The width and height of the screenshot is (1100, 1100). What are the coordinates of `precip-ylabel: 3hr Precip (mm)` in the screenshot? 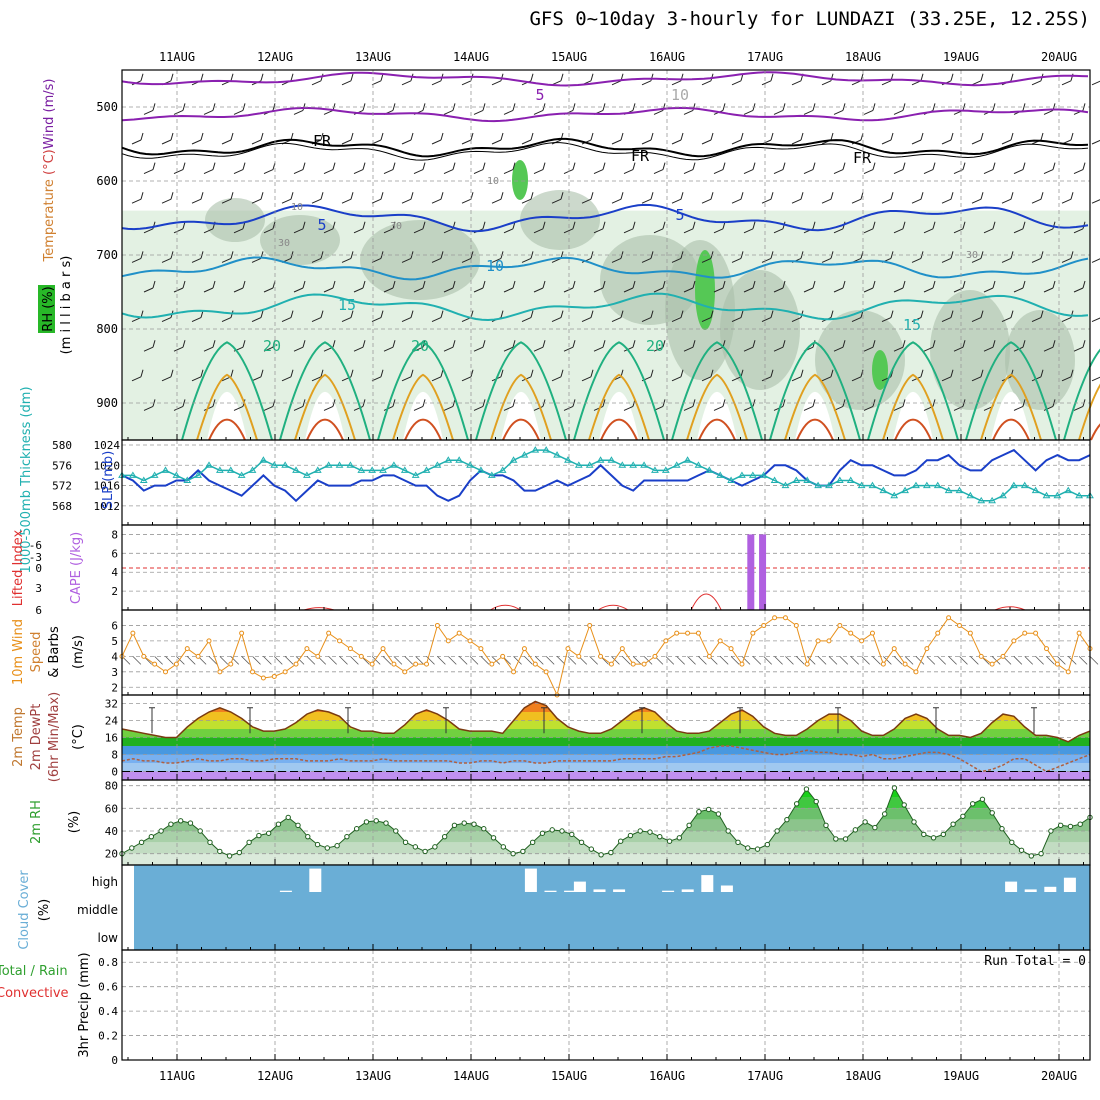 It's located at (84, 1004).